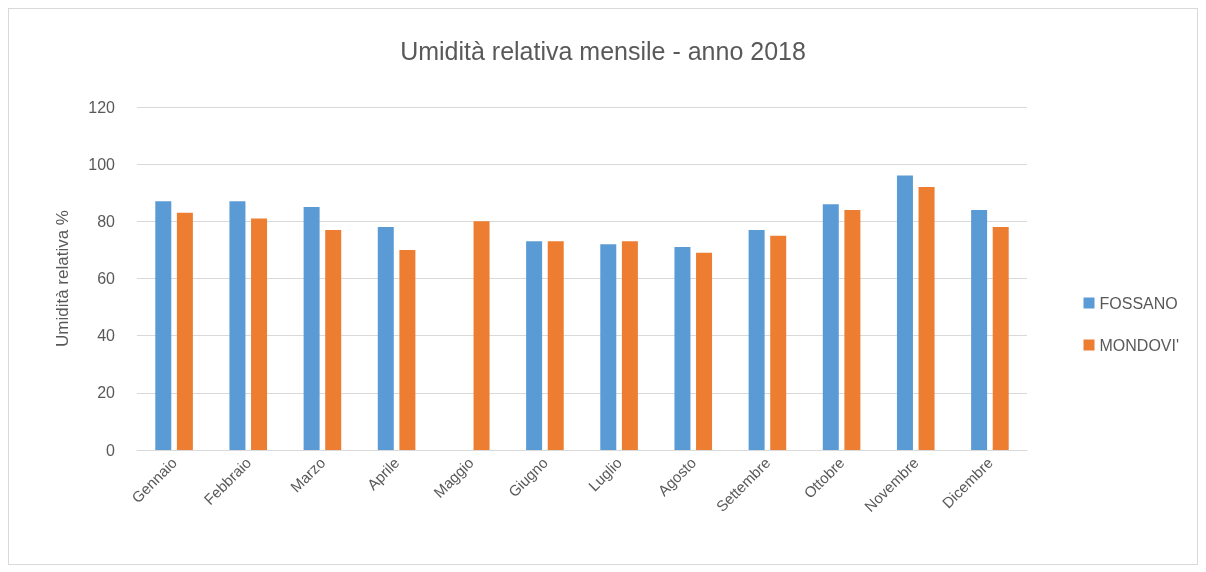 The height and width of the screenshot is (572, 1206). I want to click on y-tick-label: 40, so click(106, 336).